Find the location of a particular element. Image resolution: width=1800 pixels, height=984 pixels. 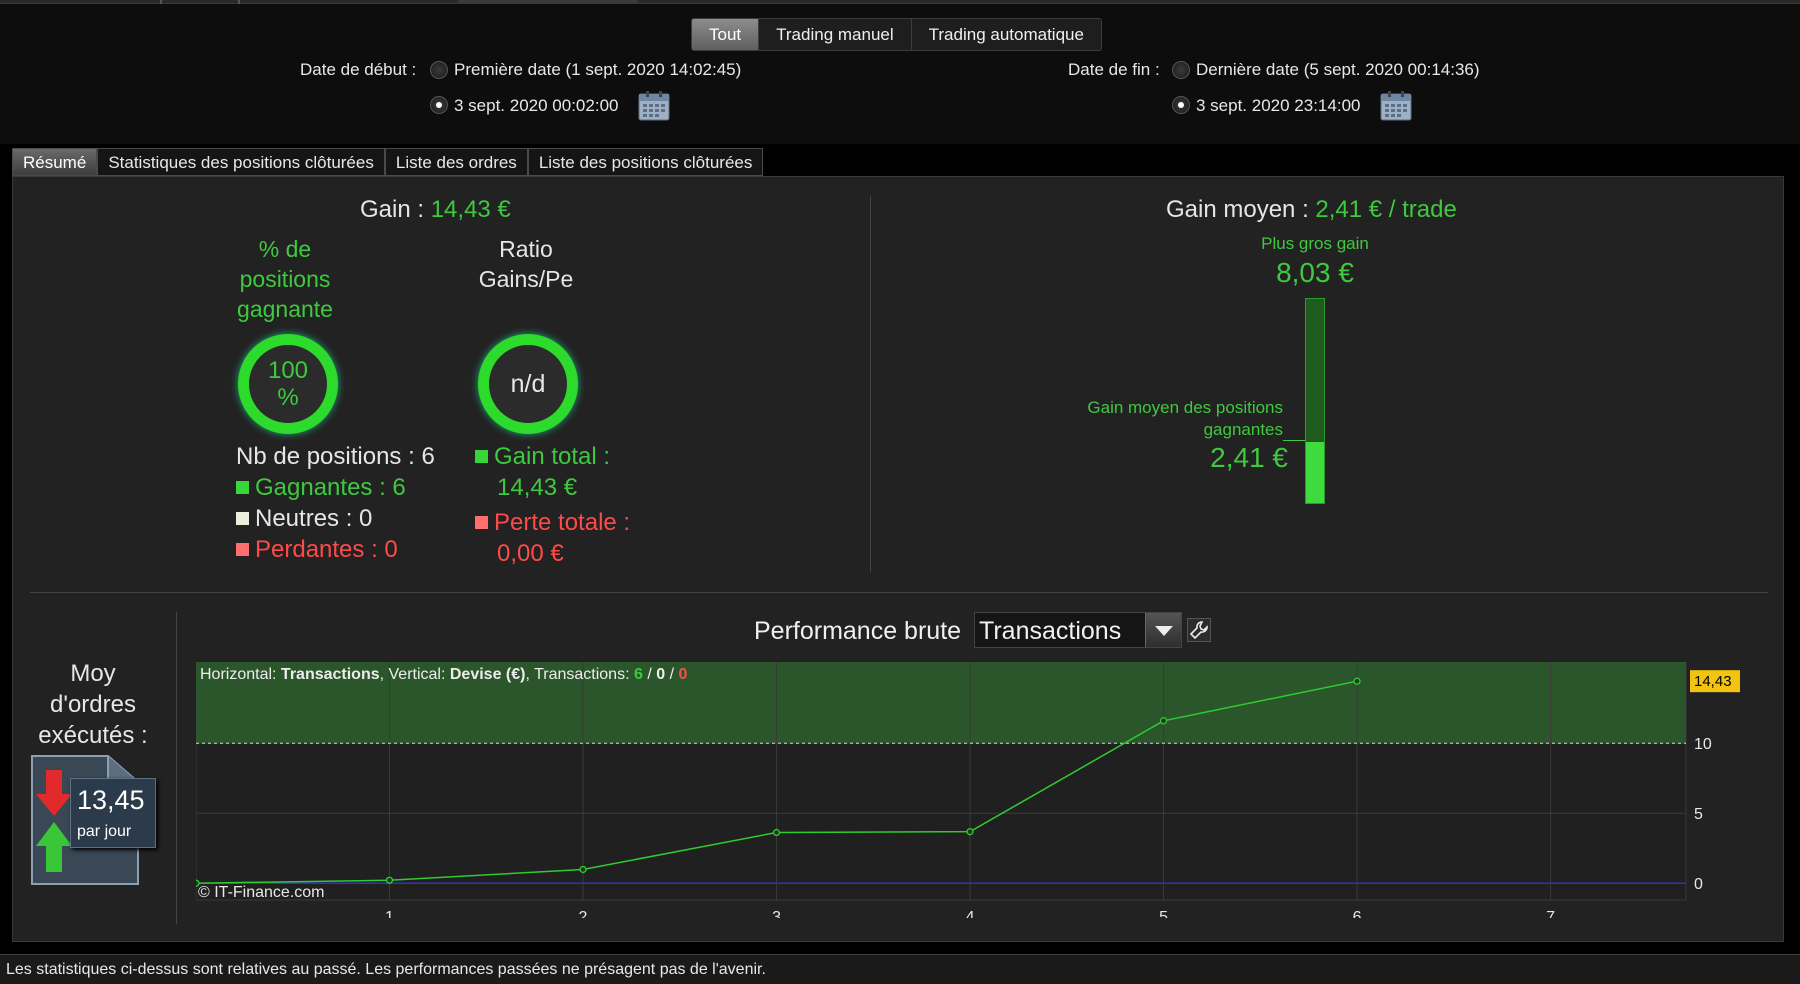

average-winning-value: 2,41 € is located at coordinates (1249, 457).